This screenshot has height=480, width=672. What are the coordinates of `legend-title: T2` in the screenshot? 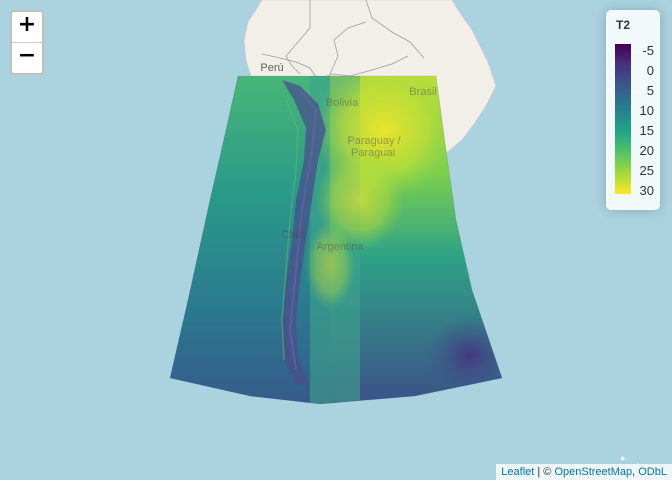 It's located at (623, 25).